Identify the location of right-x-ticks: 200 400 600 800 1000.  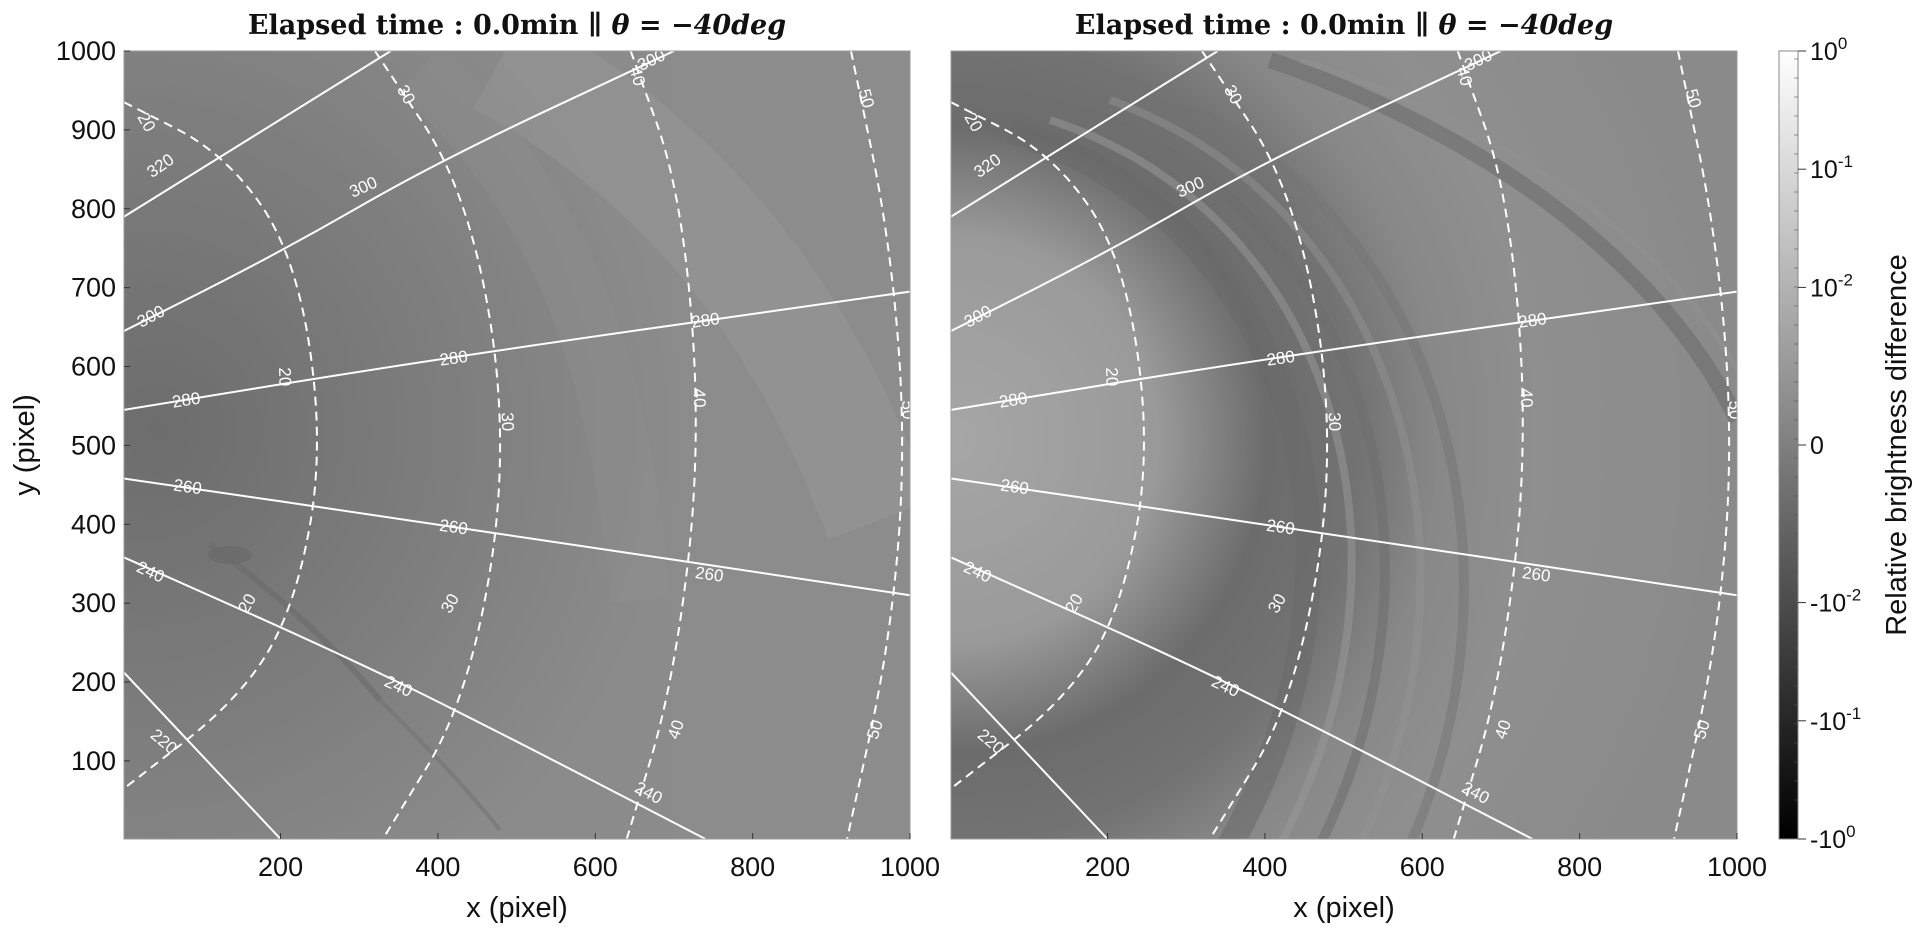
(1426, 857).